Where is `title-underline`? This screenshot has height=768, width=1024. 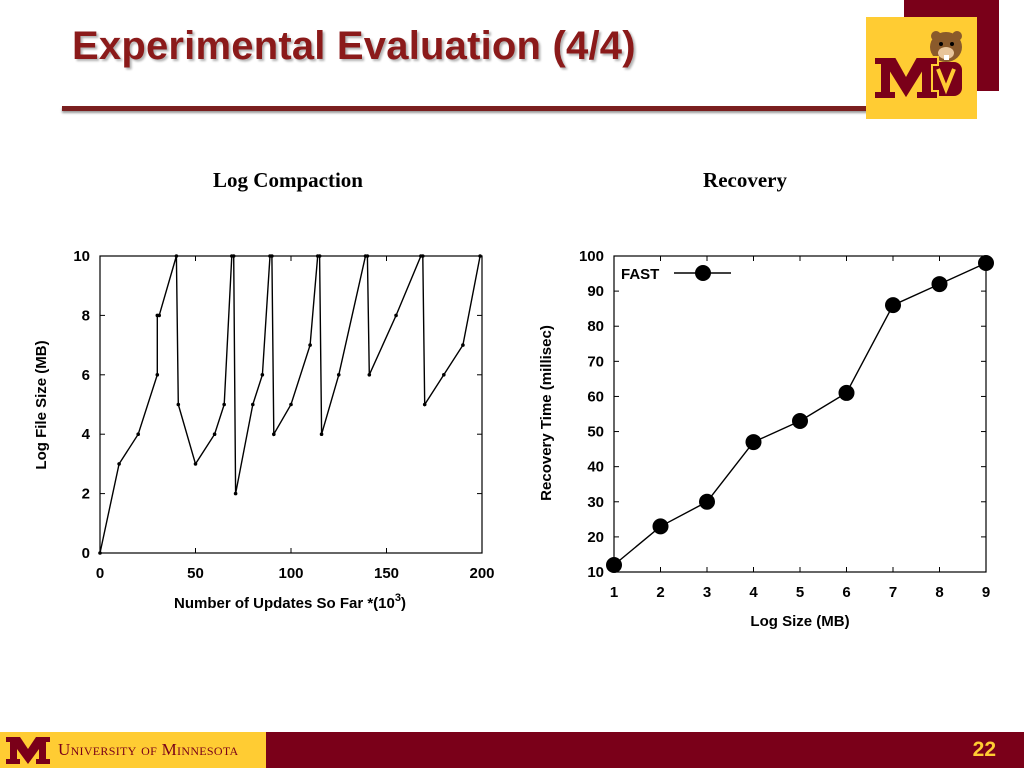 title-underline is located at coordinates (469, 108).